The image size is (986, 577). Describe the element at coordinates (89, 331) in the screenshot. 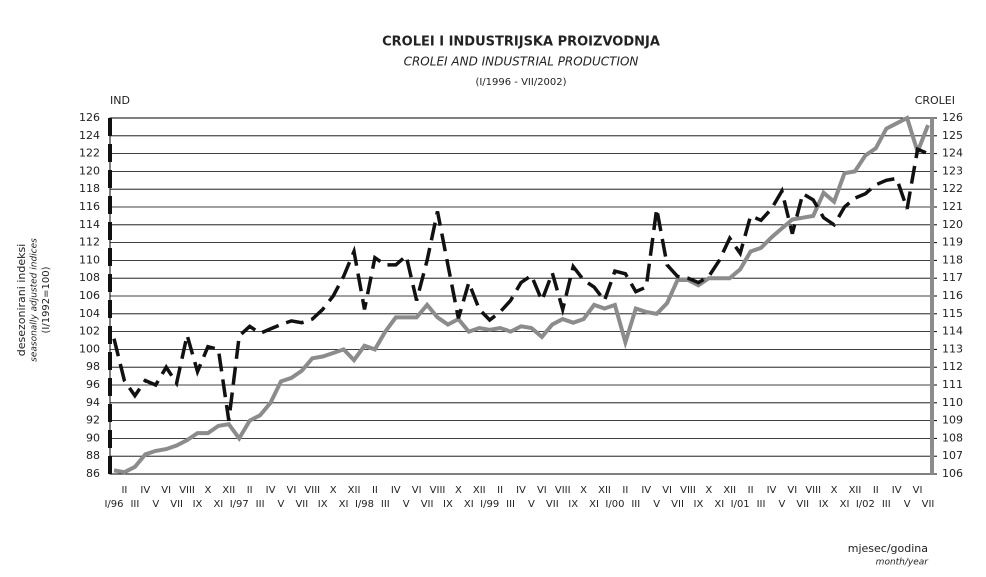

I see `y-tick-label: 102` at that location.